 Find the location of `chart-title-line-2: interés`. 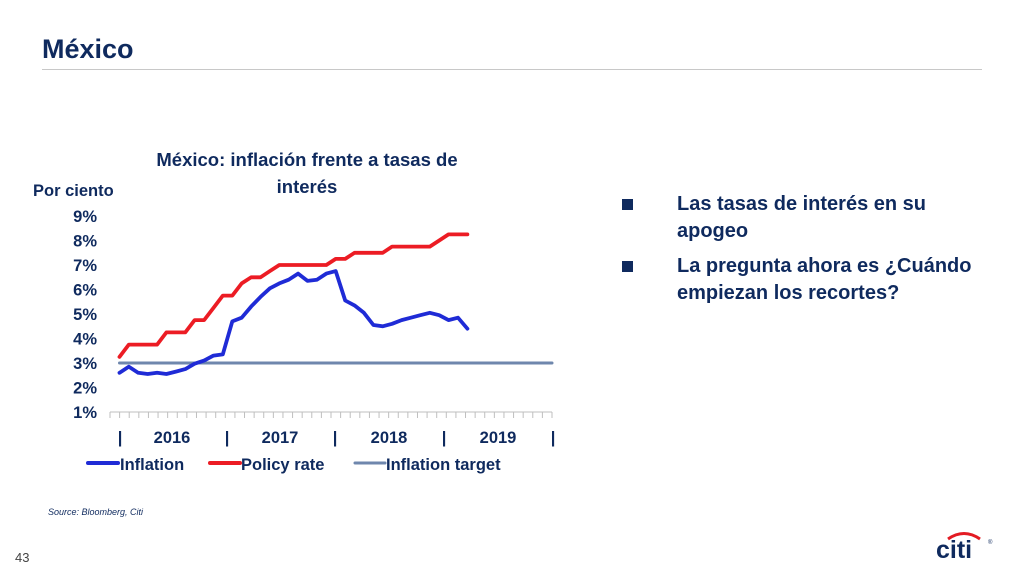

chart-title-line-2: interés is located at coordinates (307, 186).